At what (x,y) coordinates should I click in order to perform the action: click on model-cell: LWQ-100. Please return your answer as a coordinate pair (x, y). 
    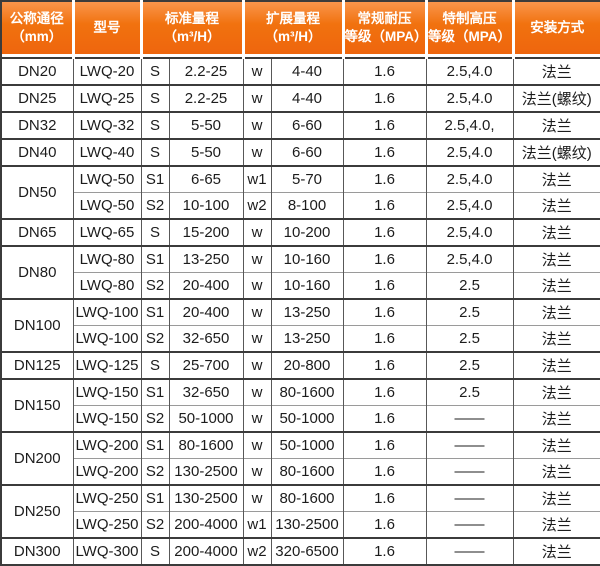
    Looking at the image, I should click on (107, 312).